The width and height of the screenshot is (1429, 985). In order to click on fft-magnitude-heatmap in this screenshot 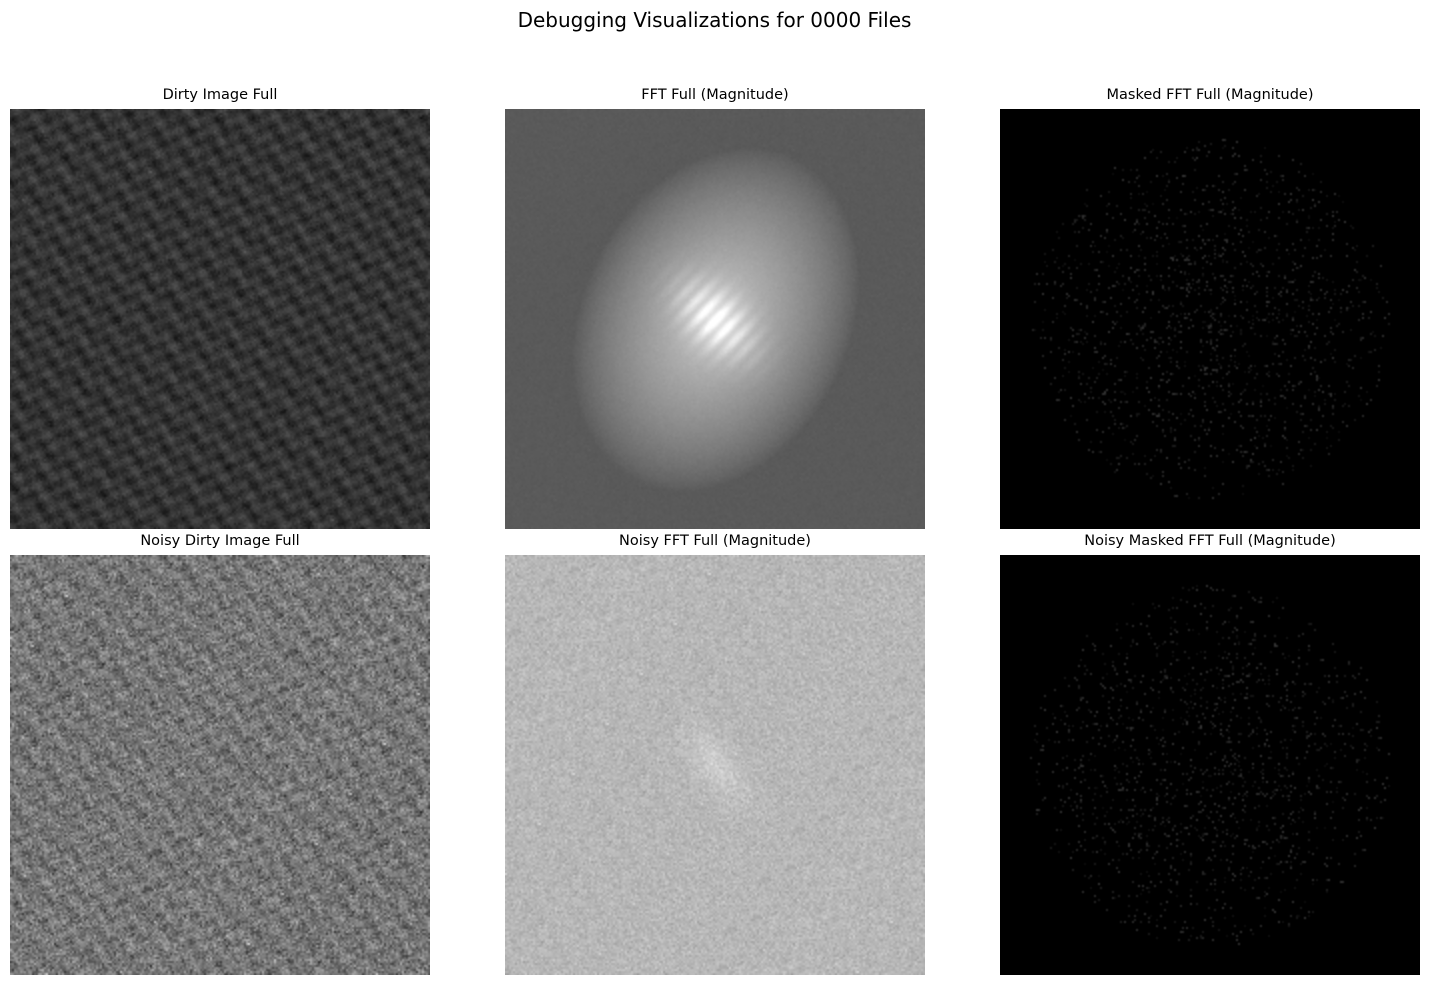, I will do `click(715, 319)`.